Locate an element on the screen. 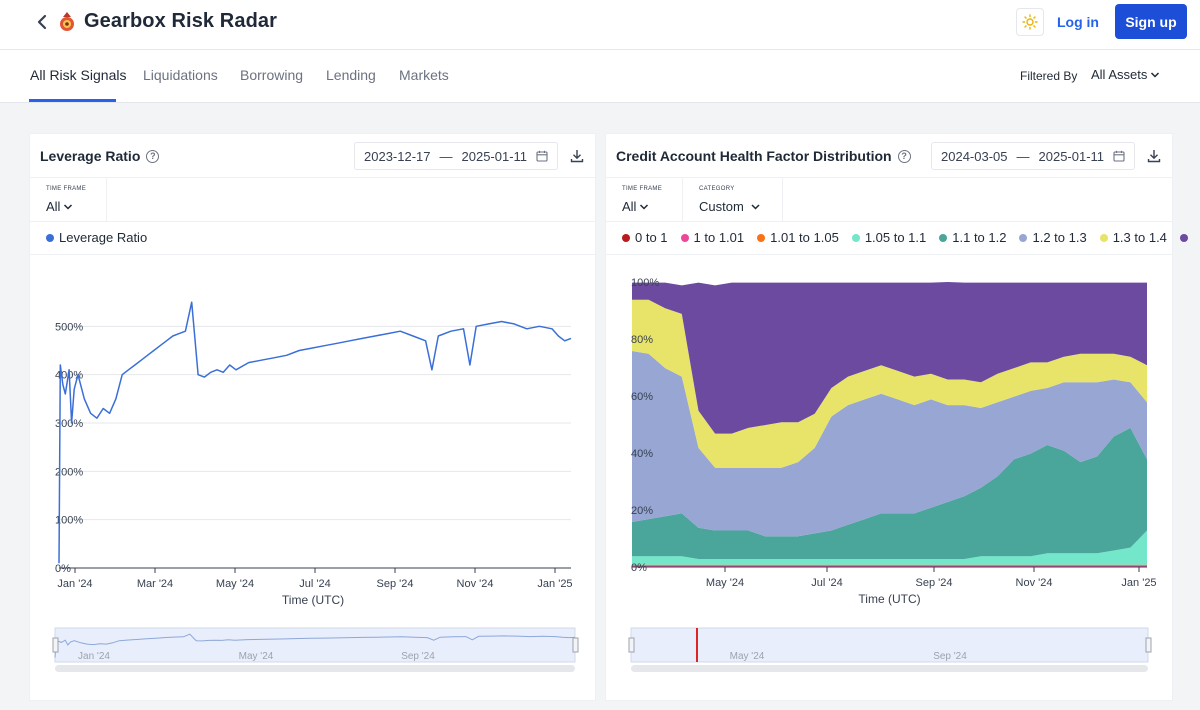 The height and width of the screenshot is (710, 1200). legend-item: 1.2 to 1.3 is located at coordinates (1053, 237).